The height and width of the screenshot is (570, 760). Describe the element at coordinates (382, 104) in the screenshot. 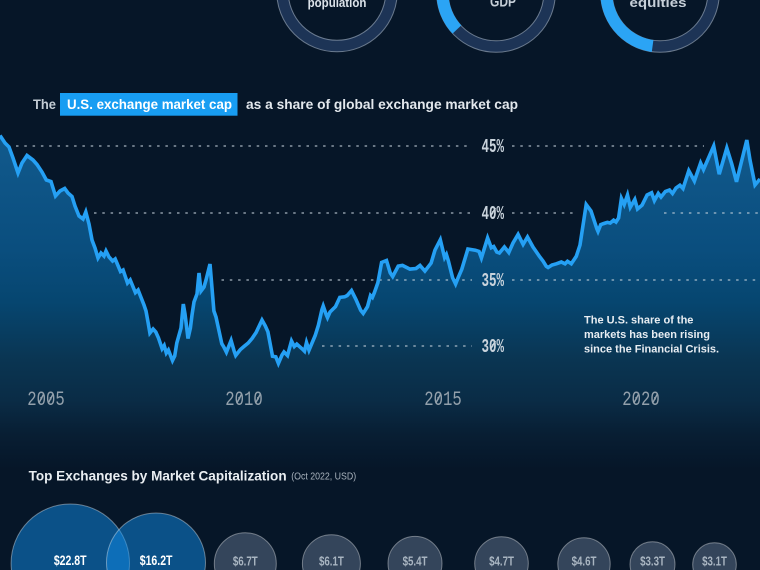

I see `svg-text:as a share of global exchange: as a share of global exchange market cap` at that location.